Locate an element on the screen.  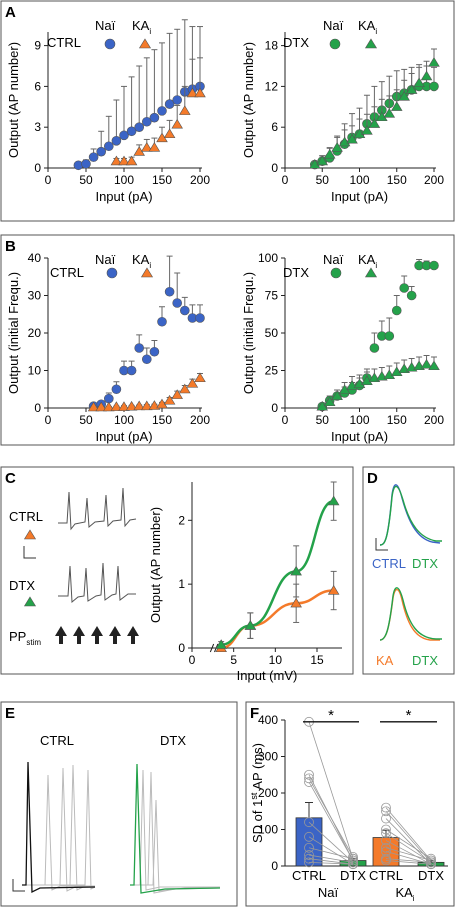
y-tick-label: 200 is located at coordinates (268, 793).